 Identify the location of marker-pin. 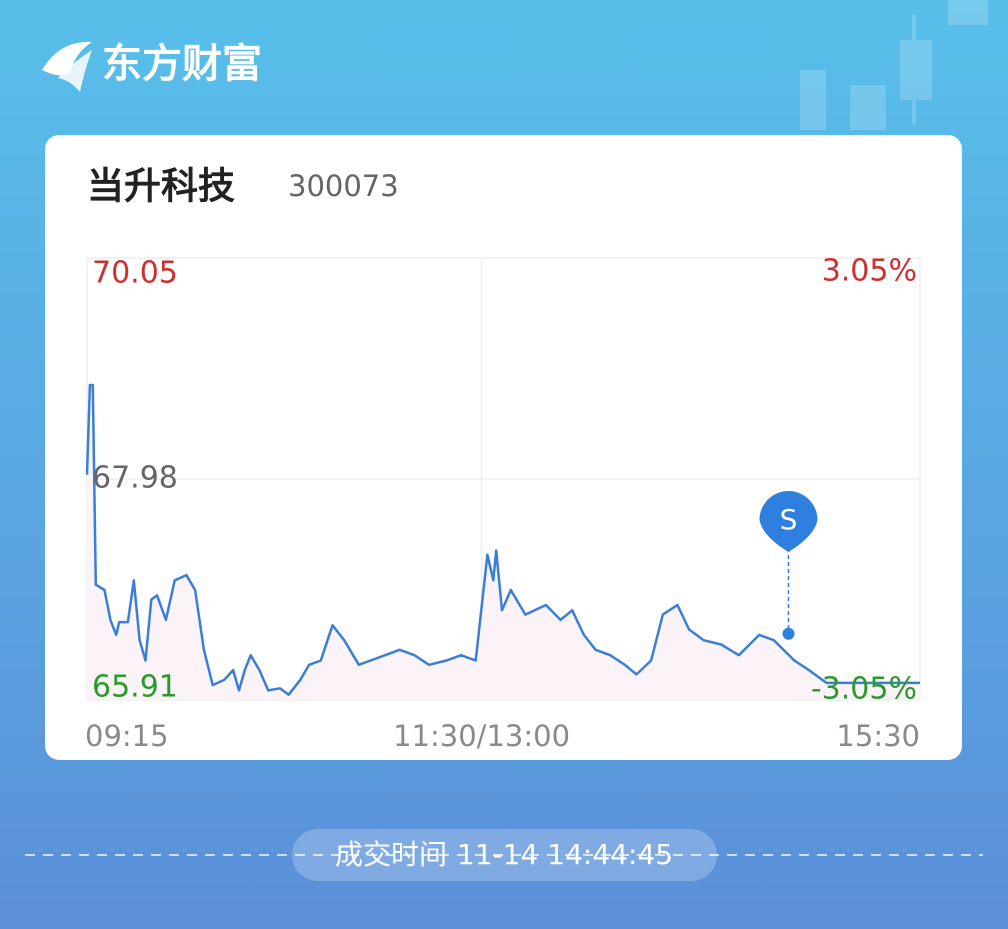
(788, 521).